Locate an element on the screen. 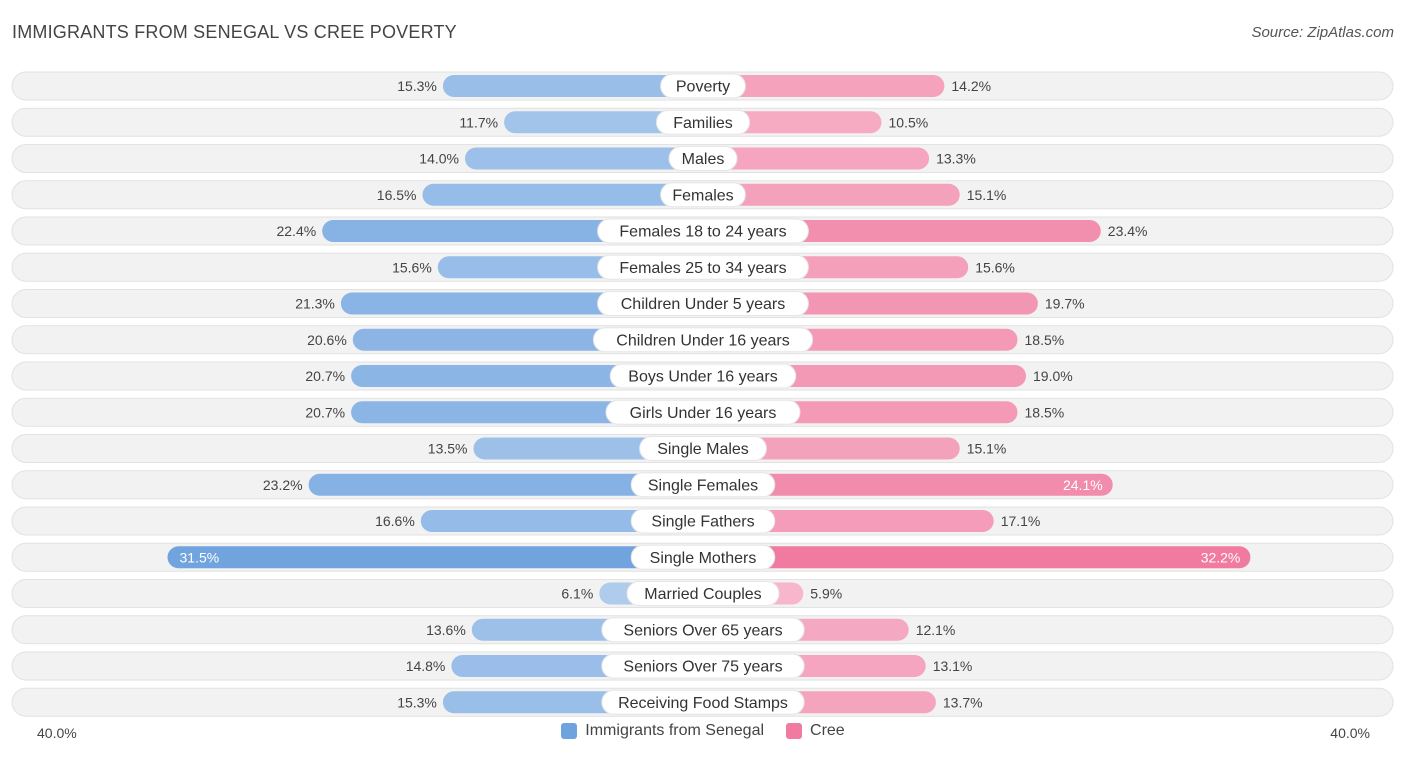 The image size is (1406, 758). category-label: Families is located at coordinates (703, 123).